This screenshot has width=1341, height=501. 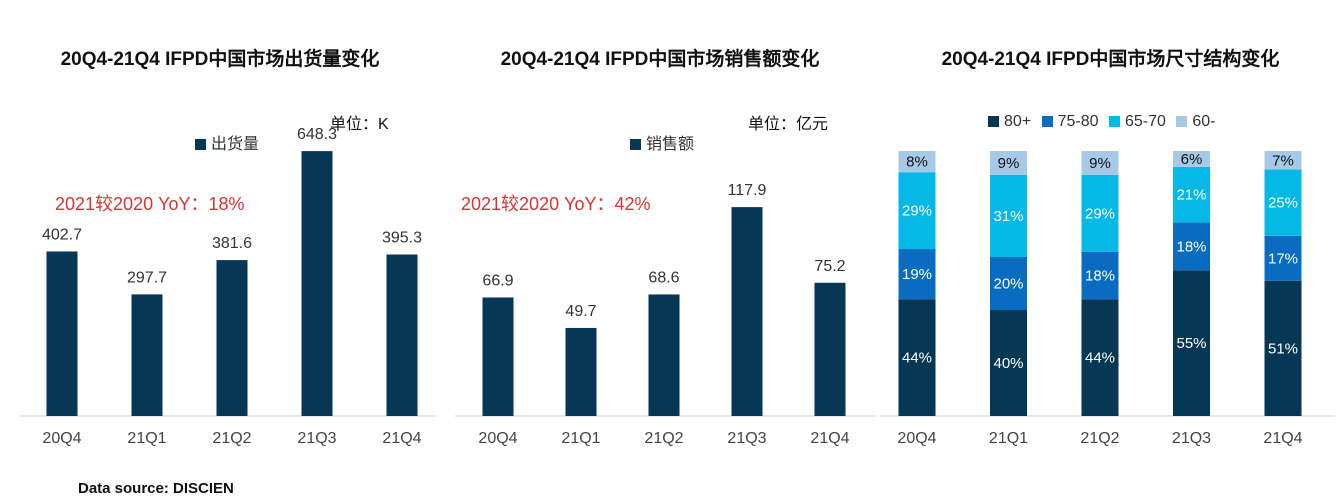 I want to click on revenue-legend: 销售额, so click(x=662, y=142).